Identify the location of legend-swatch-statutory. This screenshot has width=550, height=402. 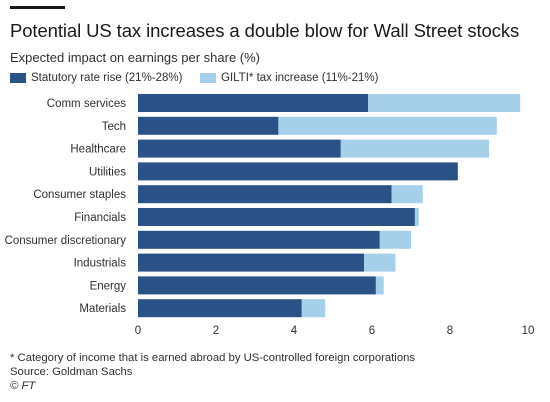
(18, 78).